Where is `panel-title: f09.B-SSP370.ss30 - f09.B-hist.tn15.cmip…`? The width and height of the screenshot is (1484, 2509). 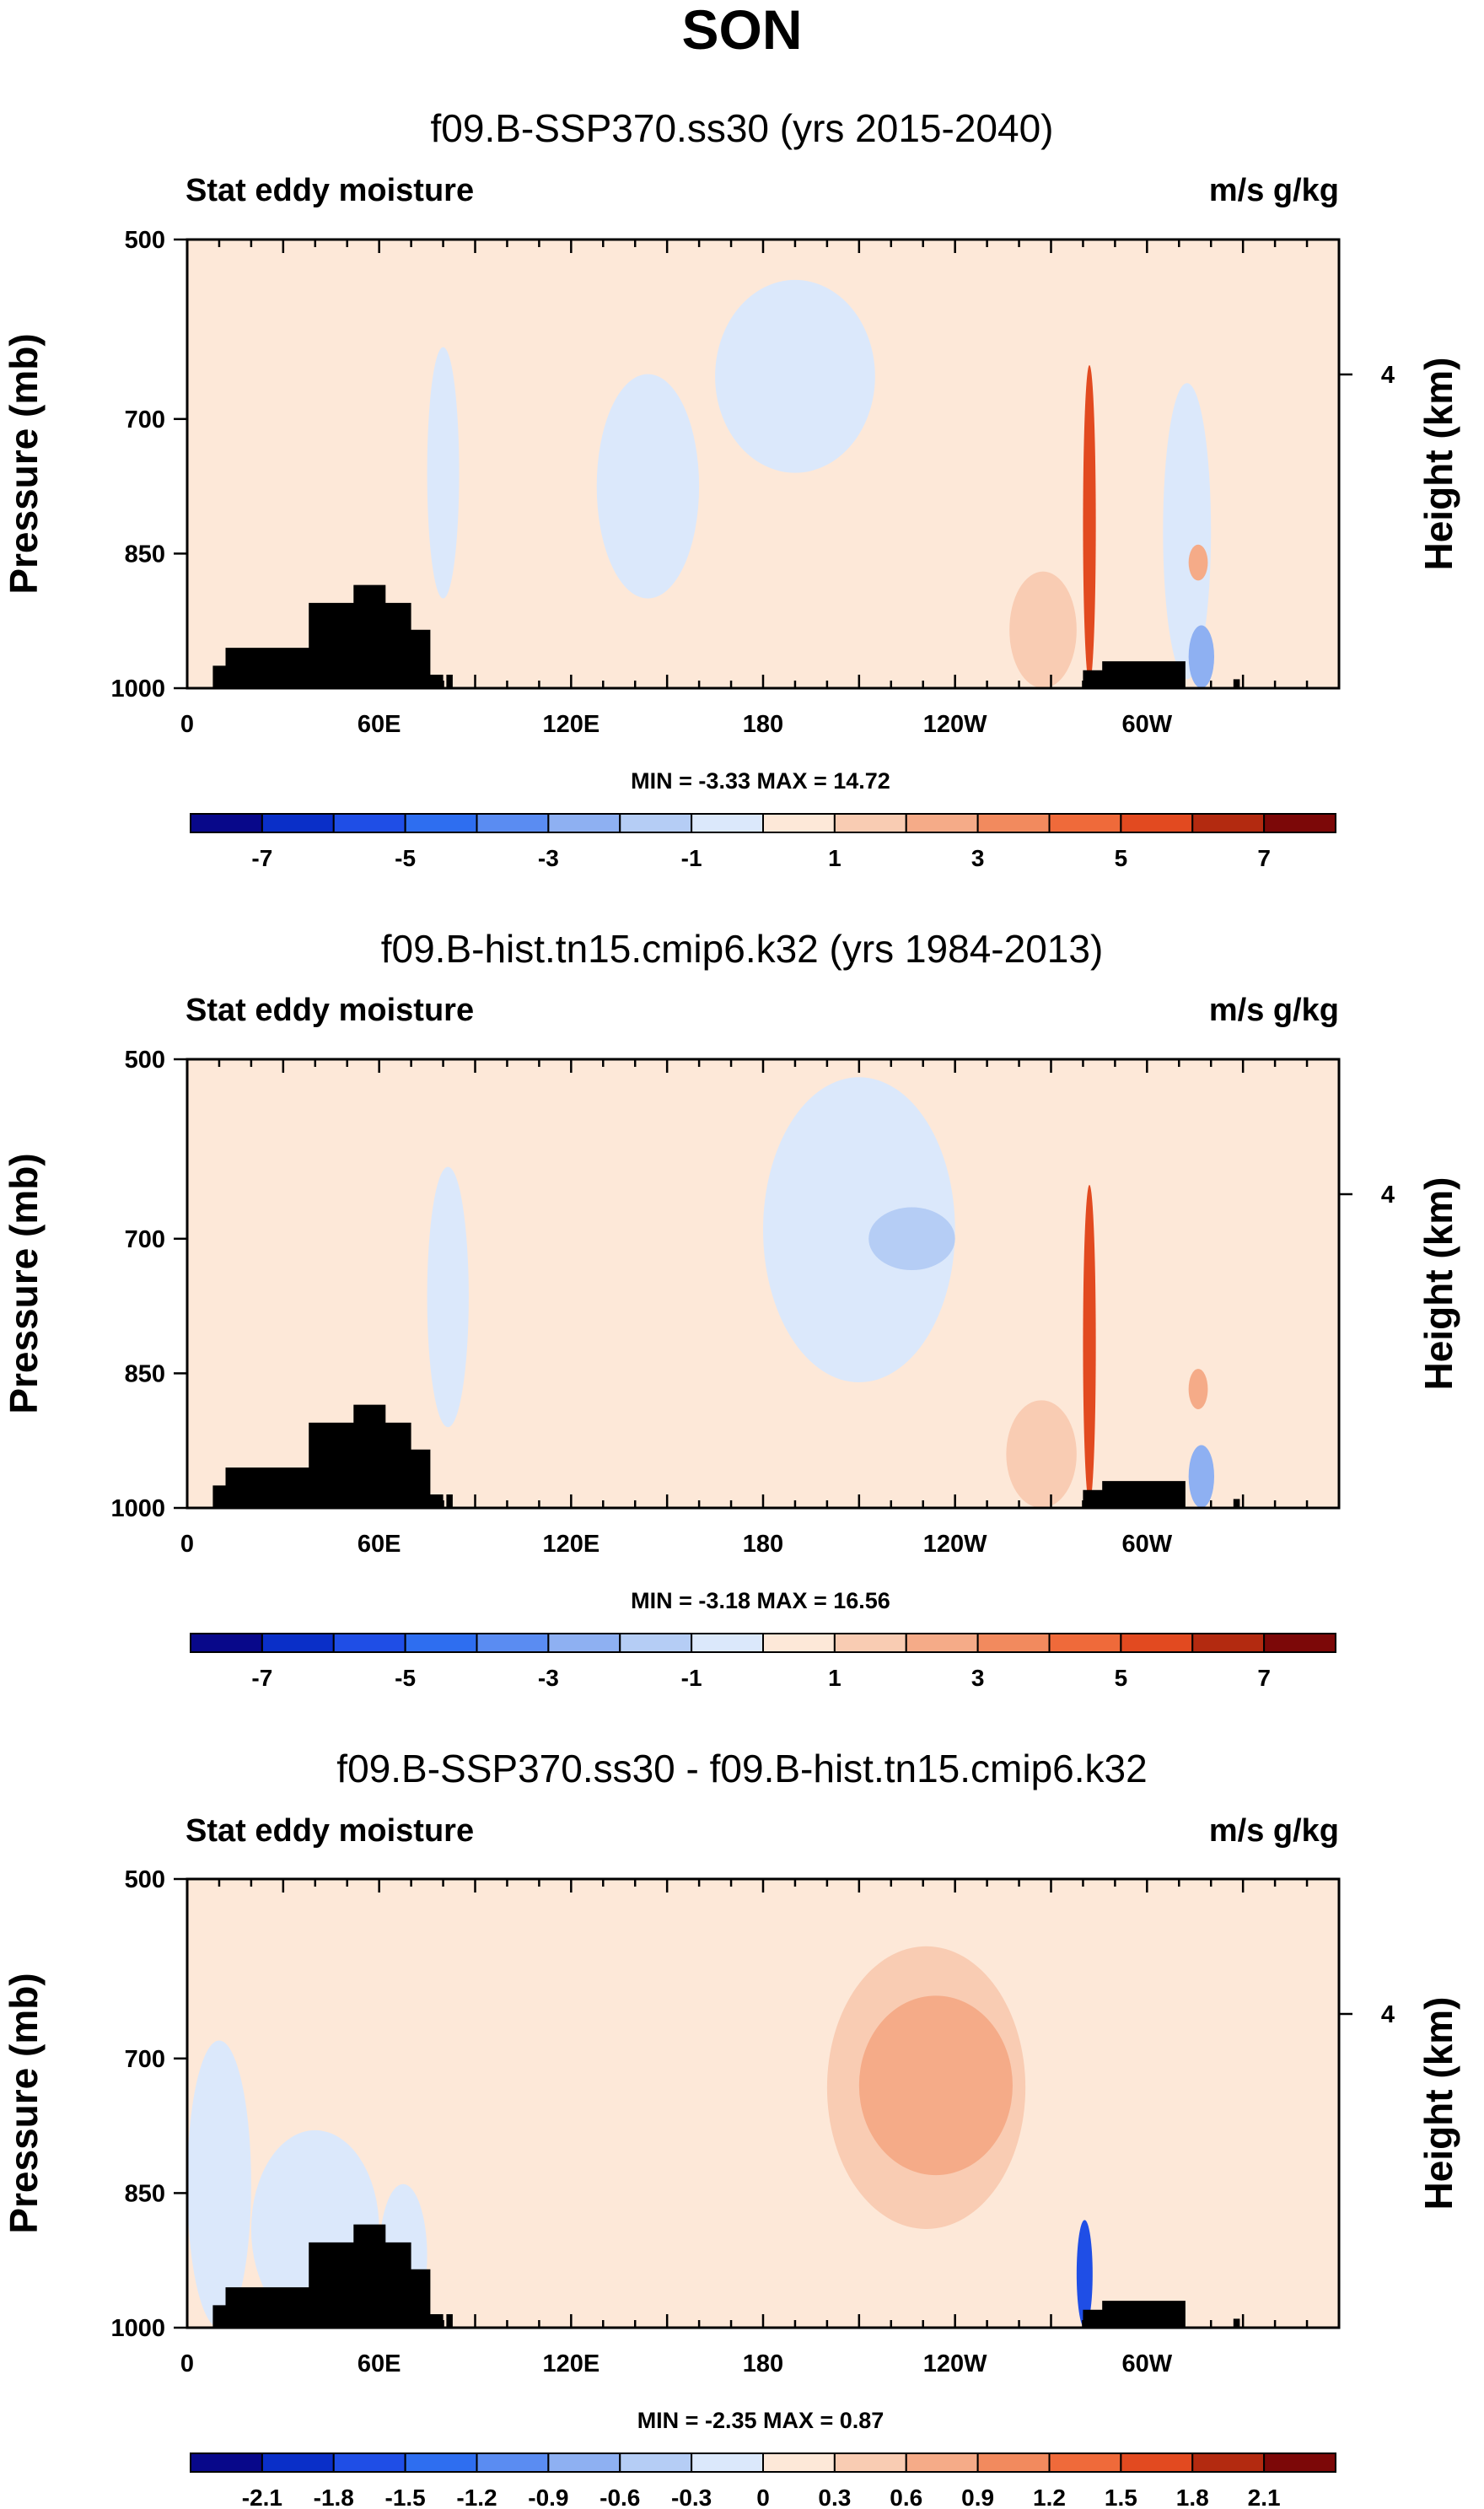
panel-title: f09.B-SSP370.ss30 - f09.B-hist.tn15.cmip… is located at coordinates (741, 1768).